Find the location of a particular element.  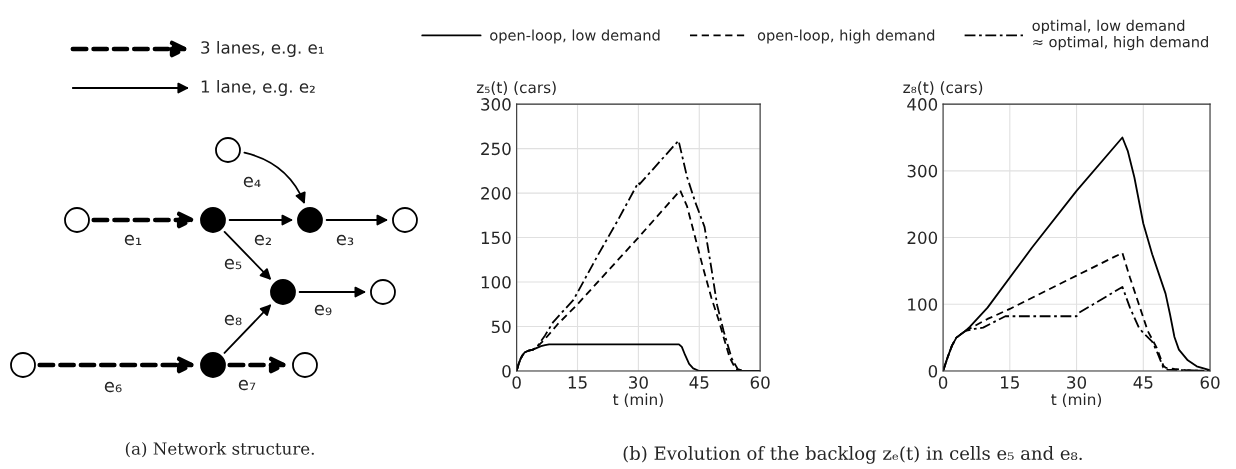

y-tick-label: 400 is located at coordinates (922, 104).